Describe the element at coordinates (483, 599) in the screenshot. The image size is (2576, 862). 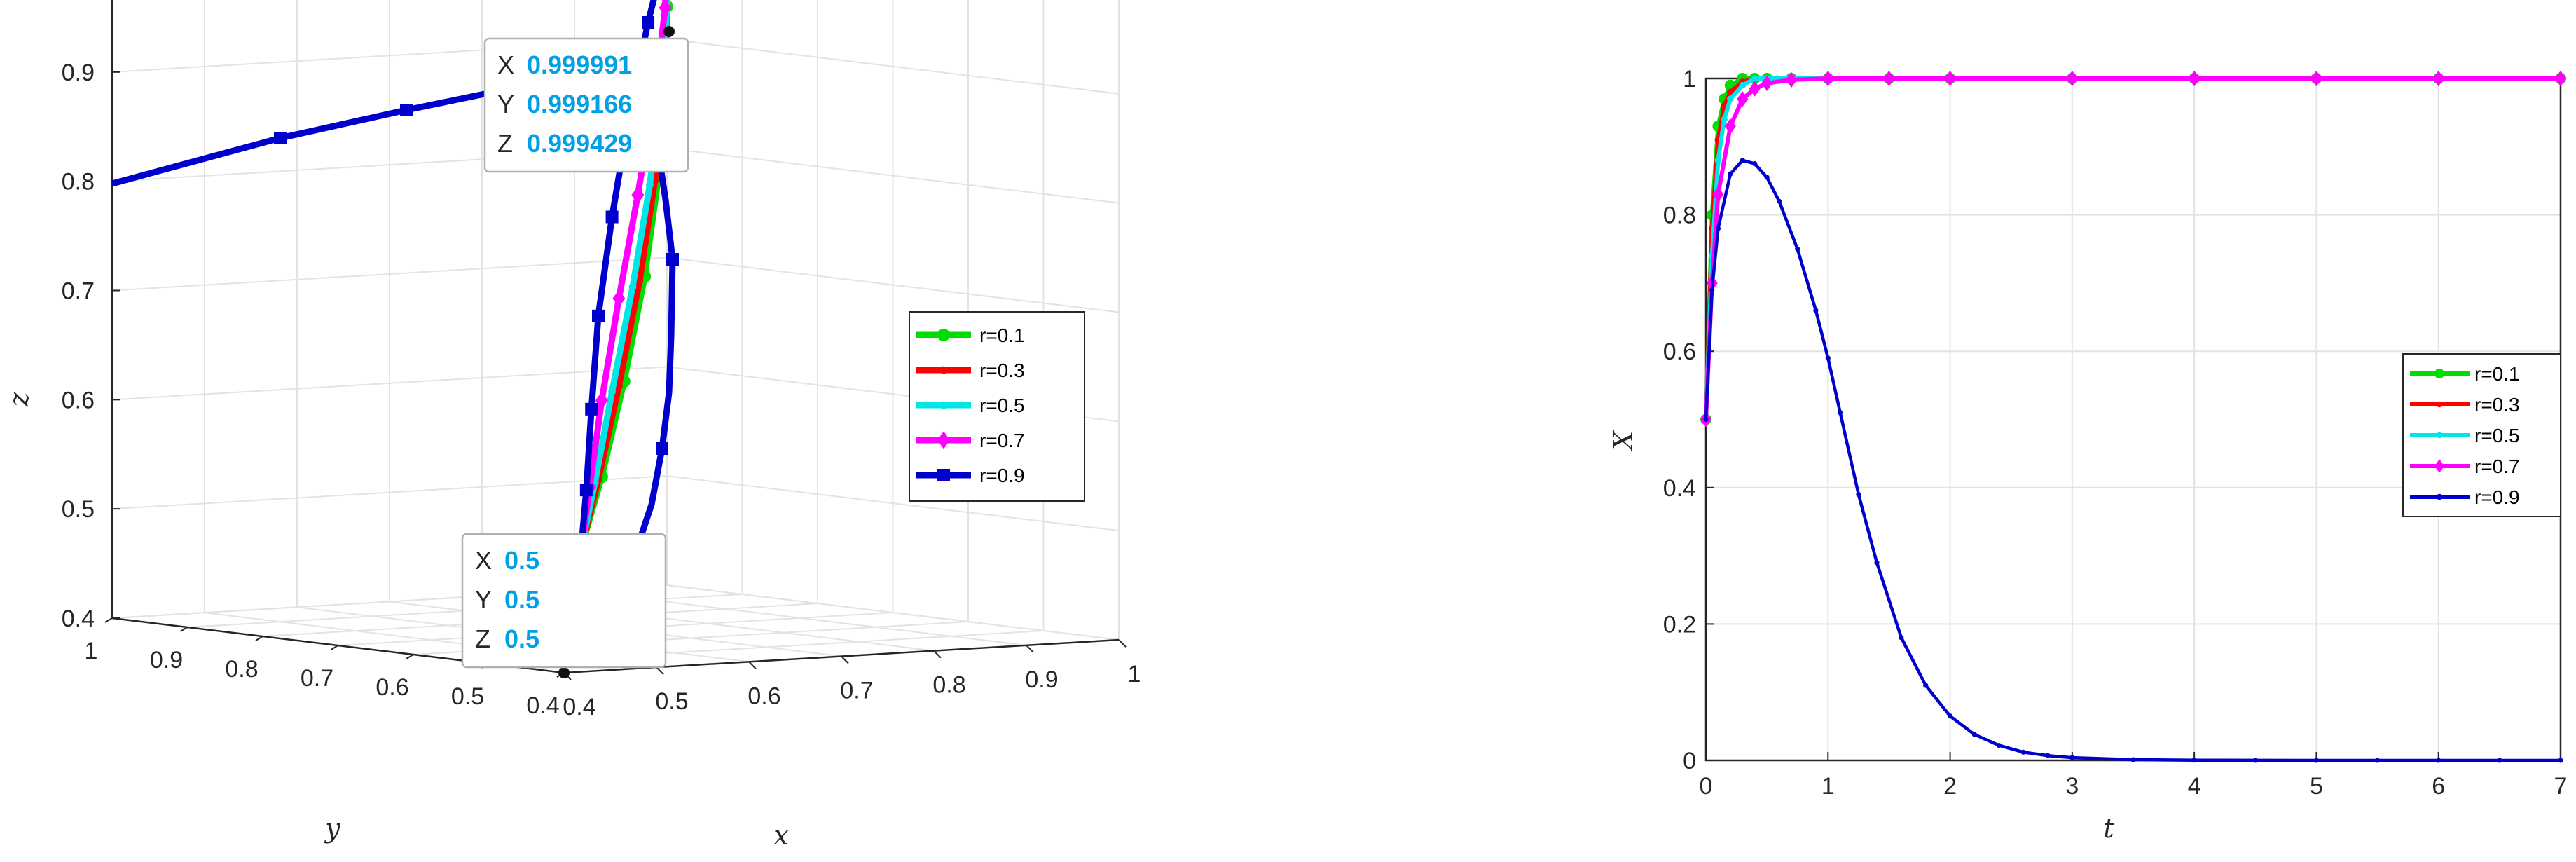
I see `datatip-origin-label: Y` at that location.